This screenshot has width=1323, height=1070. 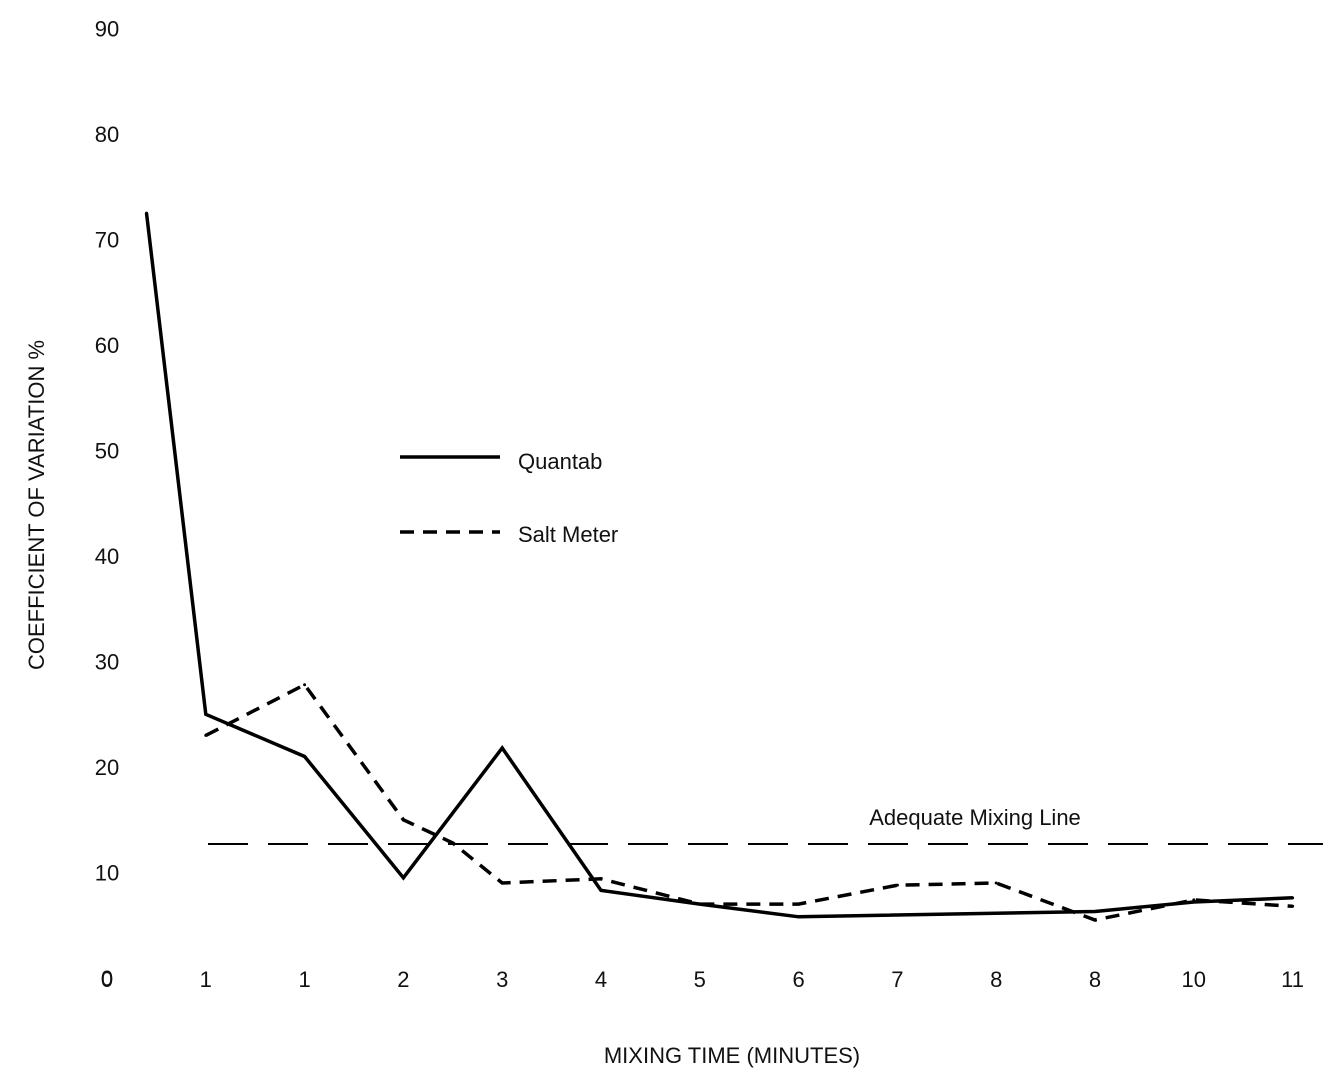 I want to click on y-tick-label-4: 40, so click(x=107, y=556).